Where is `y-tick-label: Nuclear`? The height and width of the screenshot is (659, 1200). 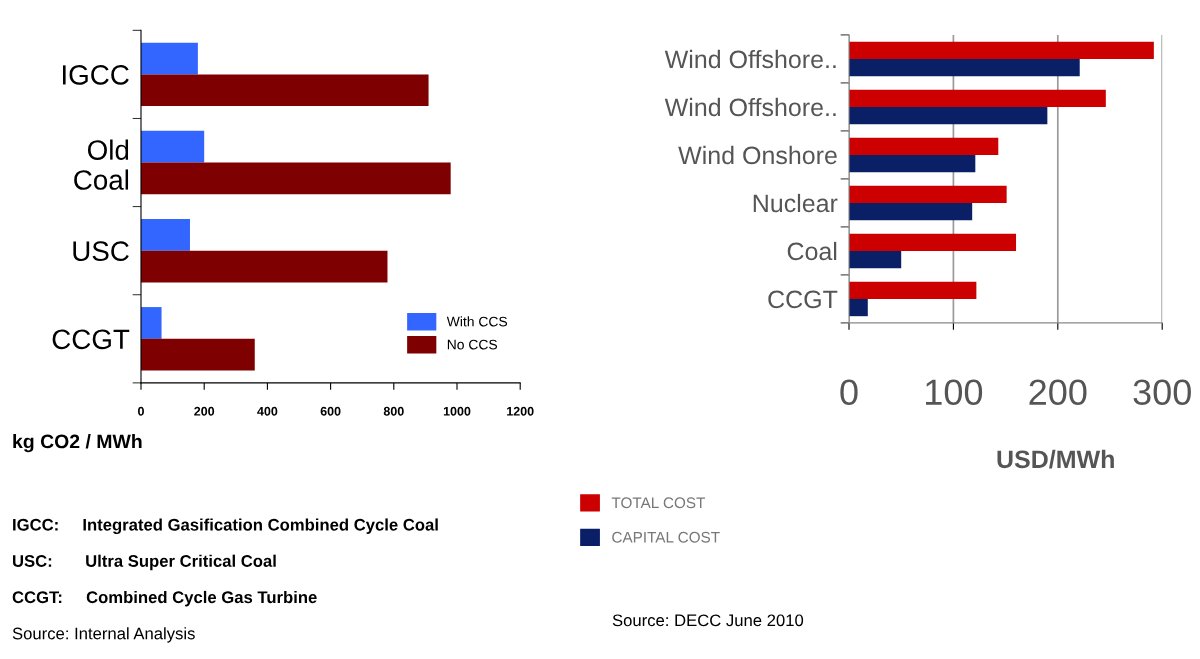
y-tick-label: Nuclear is located at coordinates (795, 203).